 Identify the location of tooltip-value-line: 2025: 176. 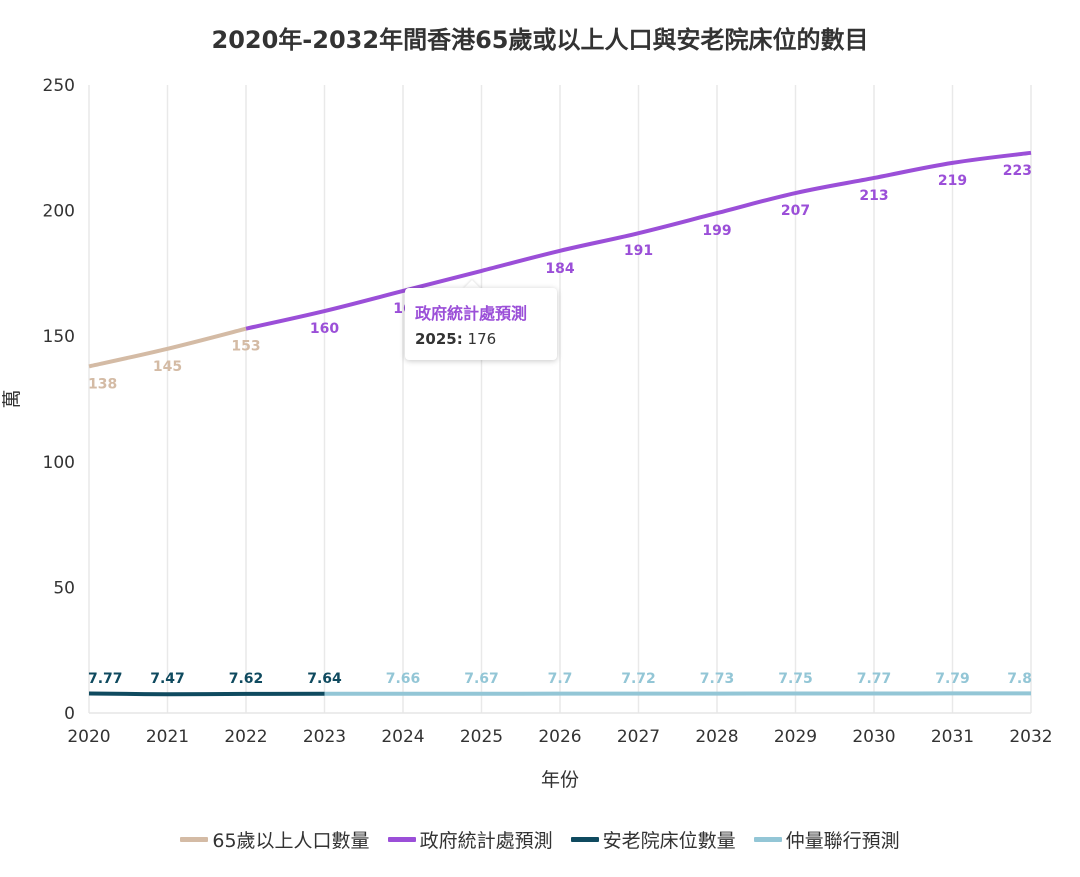
(481, 339).